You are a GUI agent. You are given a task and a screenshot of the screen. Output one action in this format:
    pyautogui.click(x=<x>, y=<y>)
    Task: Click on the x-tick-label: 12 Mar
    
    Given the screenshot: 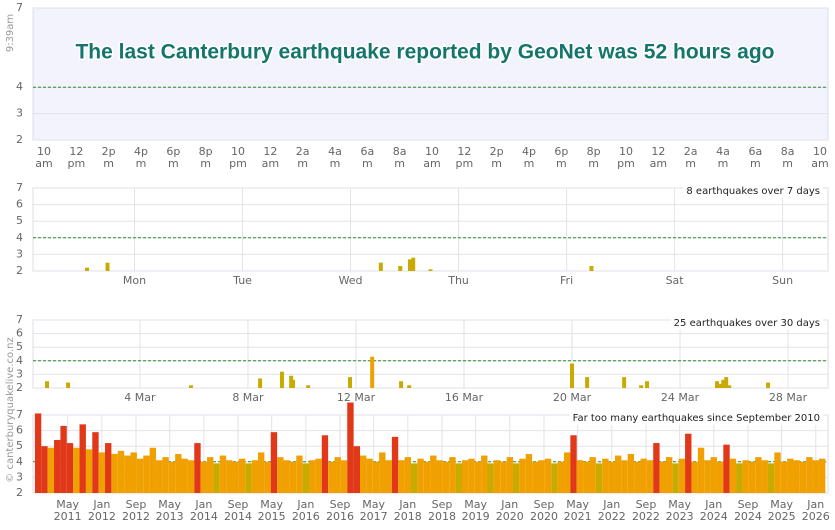 What is the action you would take?
    pyautogui.click(x=356, y=397)
    